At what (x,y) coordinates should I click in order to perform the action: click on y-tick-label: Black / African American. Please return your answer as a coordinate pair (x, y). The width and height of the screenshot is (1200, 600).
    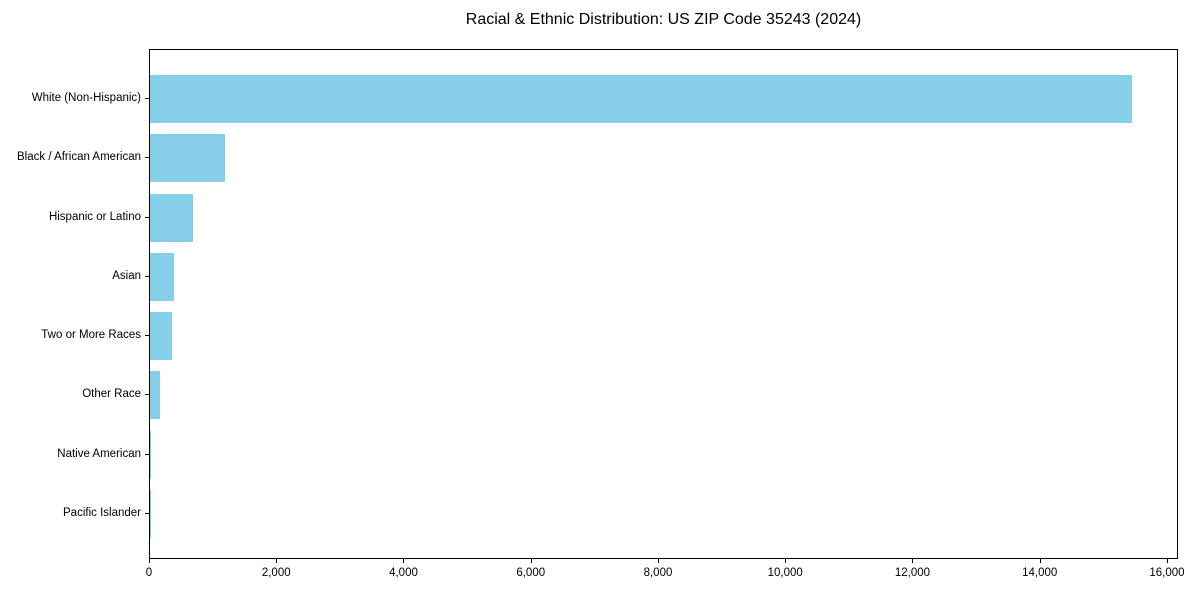
    Looking at the image, I should click on (79, 157).